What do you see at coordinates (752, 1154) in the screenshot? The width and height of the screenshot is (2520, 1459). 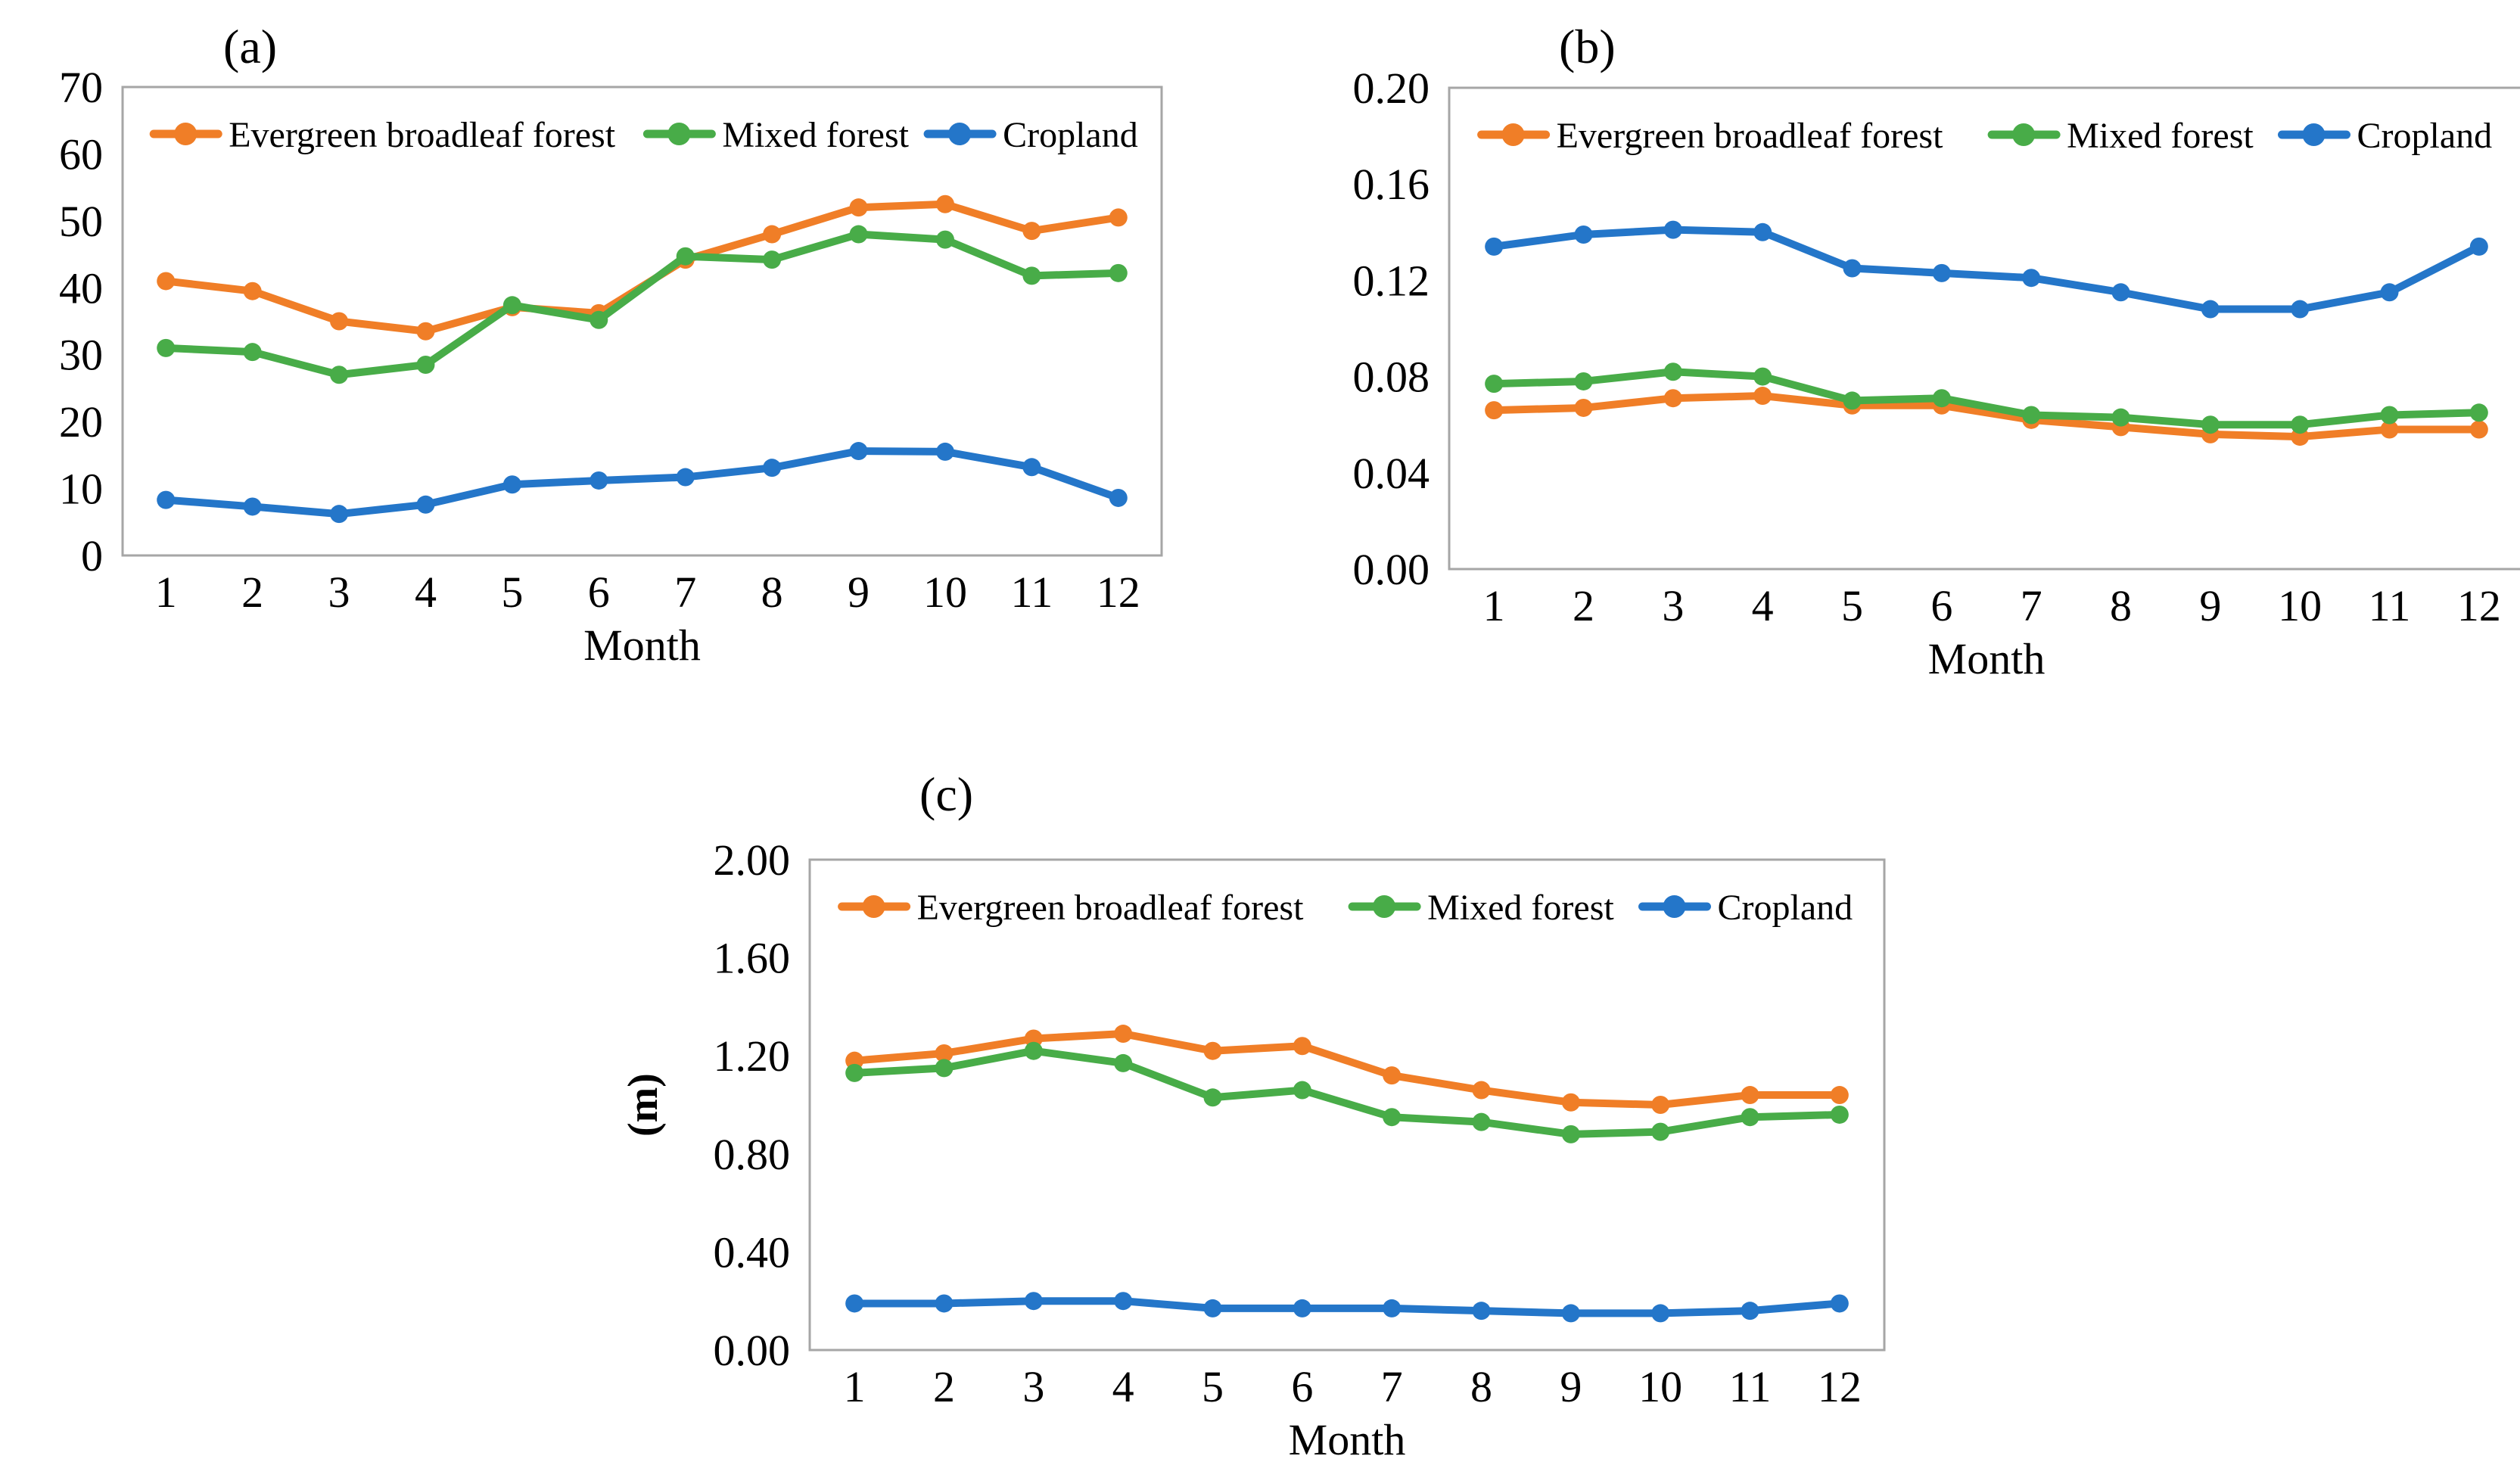 I see `y-tick-label: 0.80` at bounding box center [752, 1154].